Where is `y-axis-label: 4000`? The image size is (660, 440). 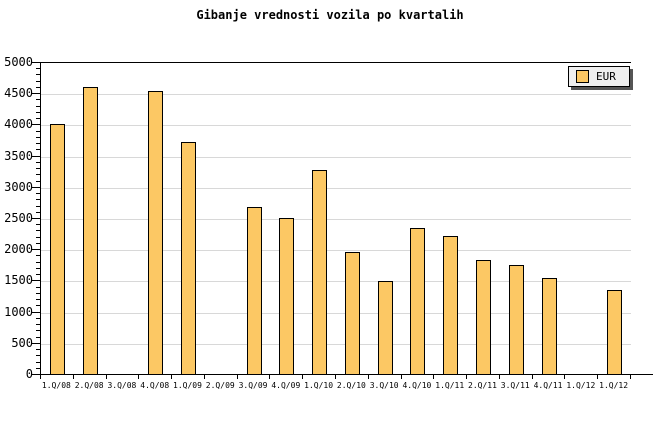 y-axis-label: 4000 is located at coordinates (18, 124).